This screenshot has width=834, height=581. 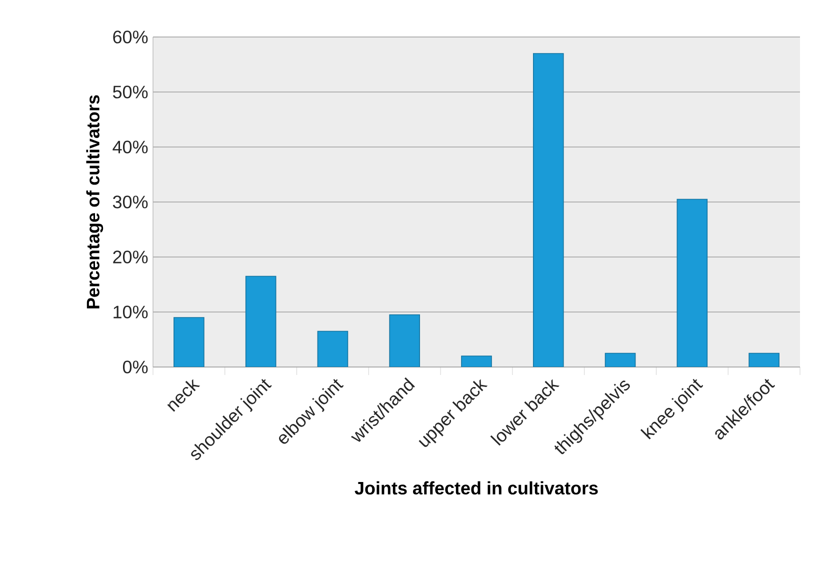 I want to click on y-tick-label: 60%, so click(x=130, y=37).